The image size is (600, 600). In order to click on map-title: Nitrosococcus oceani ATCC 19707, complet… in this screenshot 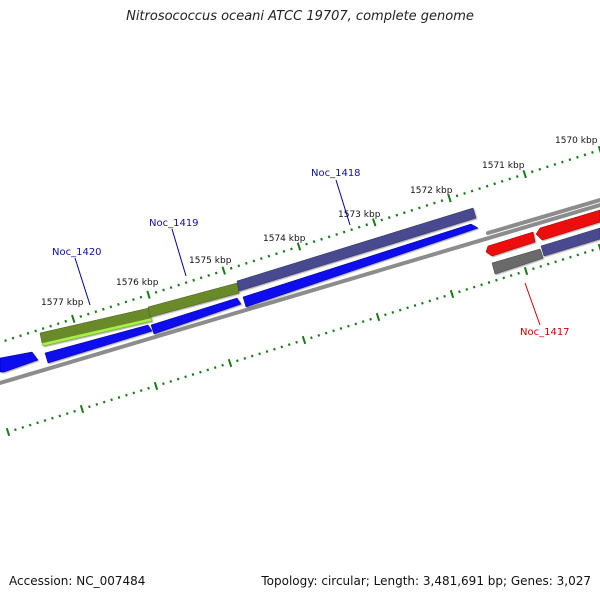, I will do `click(300, 16)`.